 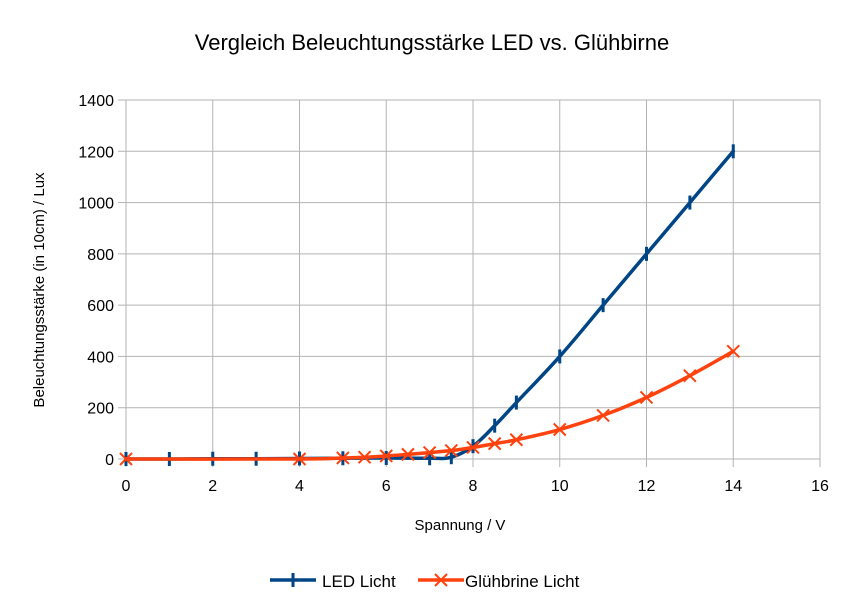 What do you see at coordinates (109, 460) in the screenshot?
I see `y-tick-label: 0` at bounding box center [109, 460].